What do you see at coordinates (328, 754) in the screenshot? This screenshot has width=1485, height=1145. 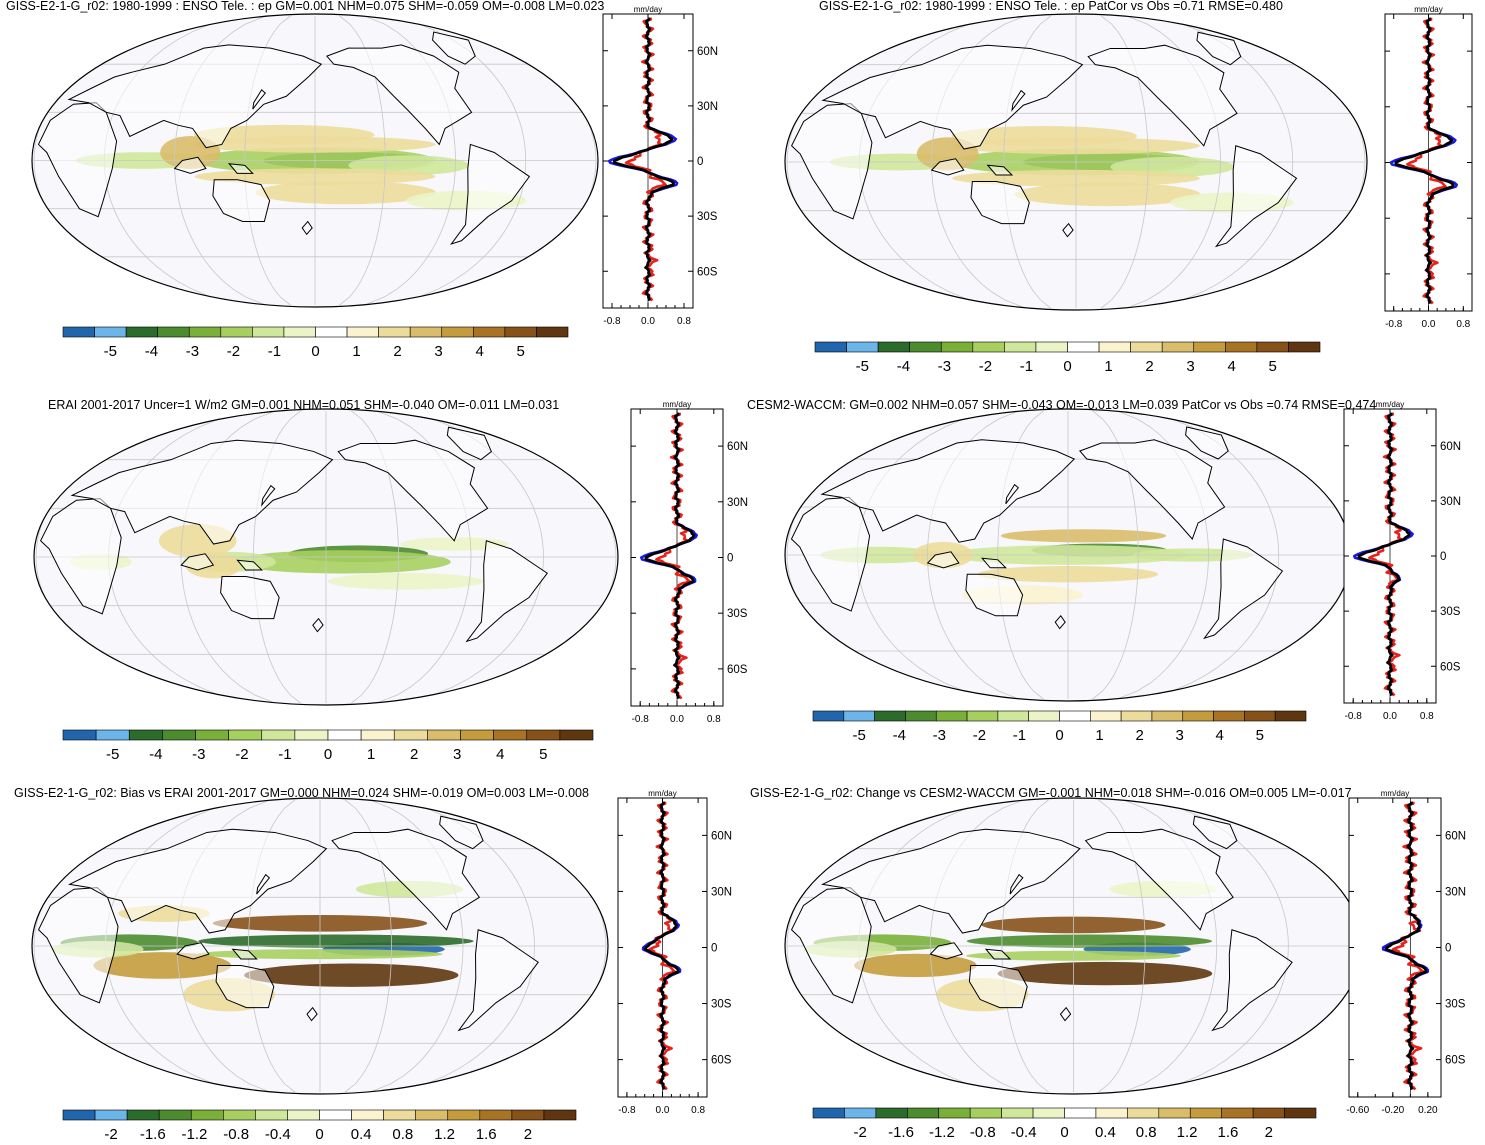 I see `colorbar-label: 0` at bounding box center [328, 754].